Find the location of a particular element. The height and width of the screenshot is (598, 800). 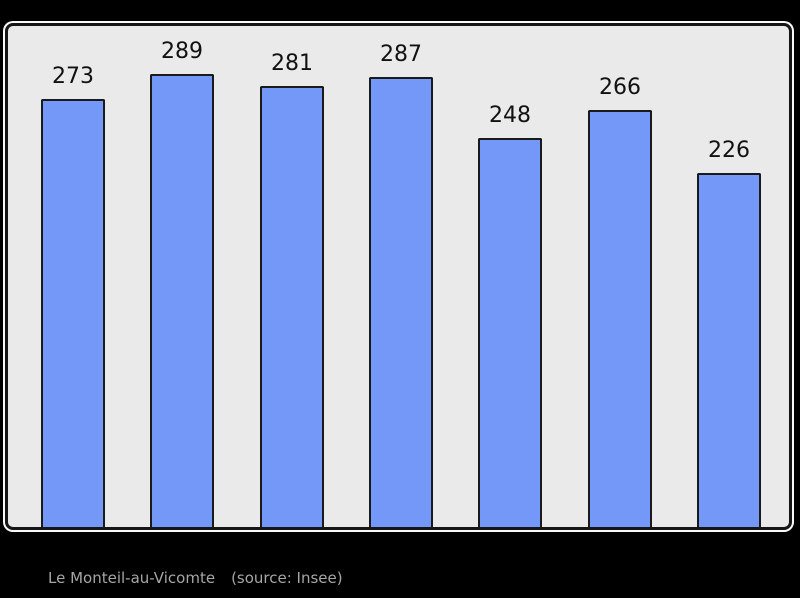

bar-value-label: 266 is located at coordinates (620, 87).